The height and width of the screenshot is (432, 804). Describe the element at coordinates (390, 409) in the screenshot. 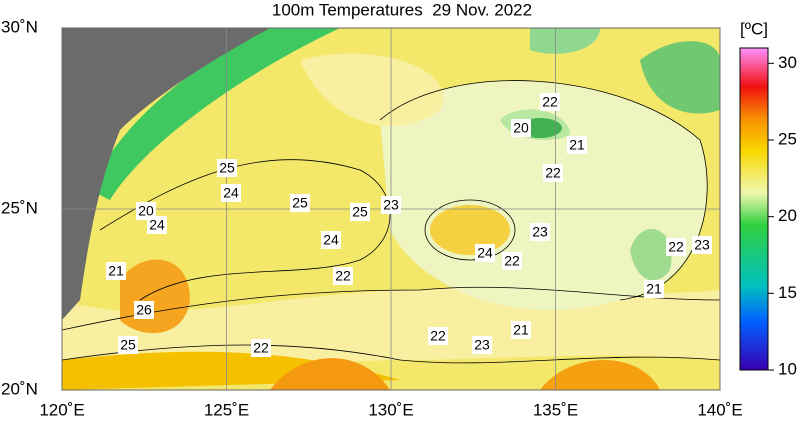

I see `x-tick-label: 130˚E` at that location.